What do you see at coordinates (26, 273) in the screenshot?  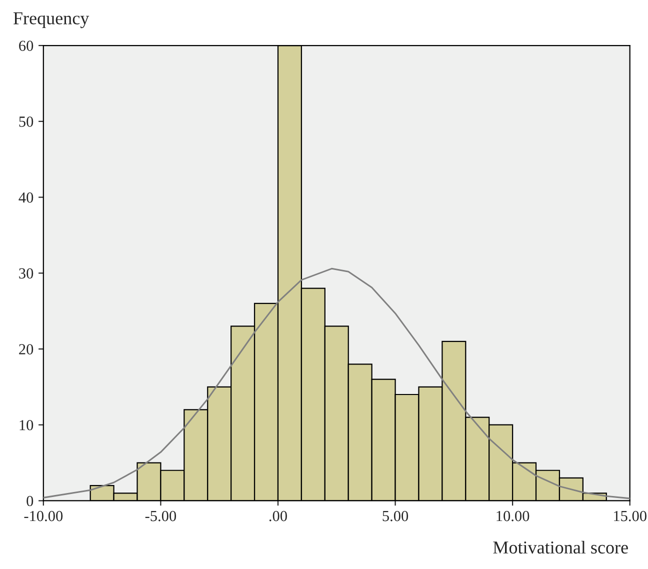 I see `y-tick-label: 30` at bounding box center [26, 273].